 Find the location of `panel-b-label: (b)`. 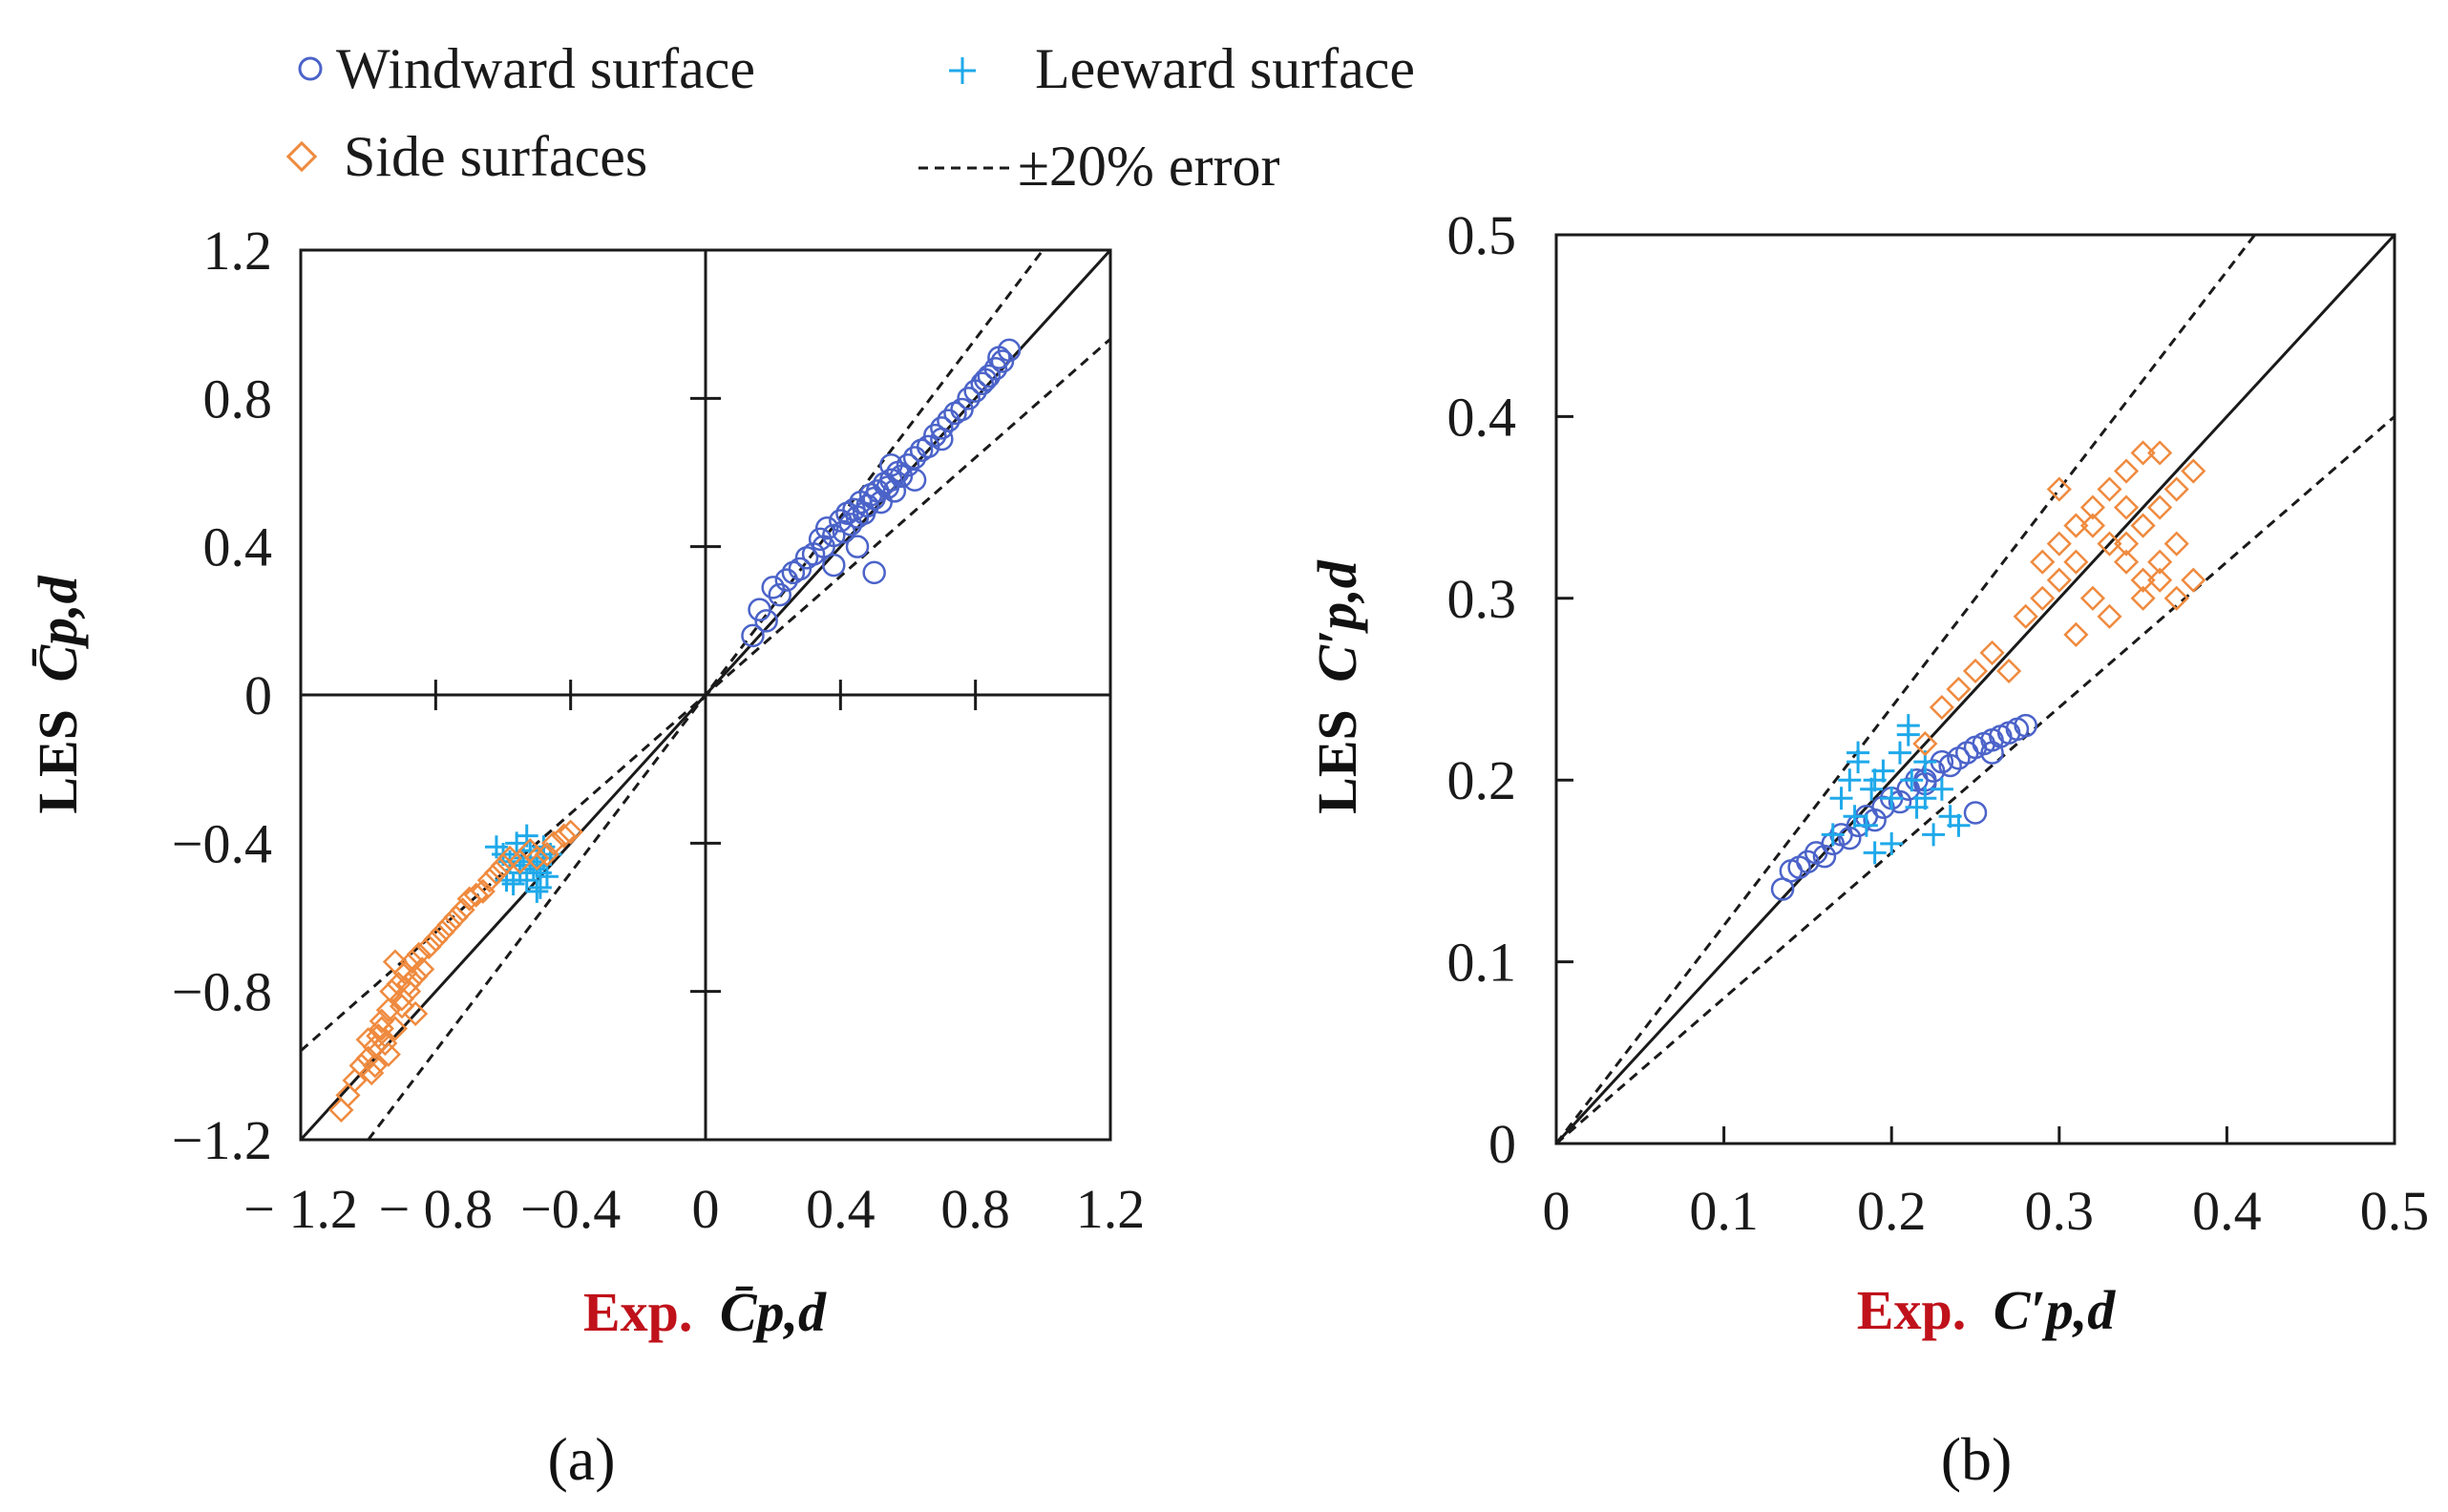

panel-b-label: (b) is located at coordinates (1977, 1459).